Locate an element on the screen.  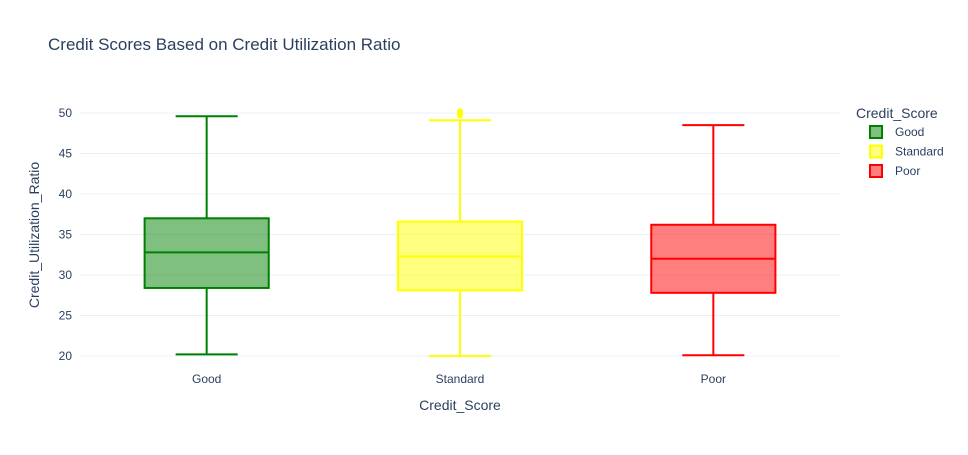
legend-label: Standard is located at coordinates (919, 152).